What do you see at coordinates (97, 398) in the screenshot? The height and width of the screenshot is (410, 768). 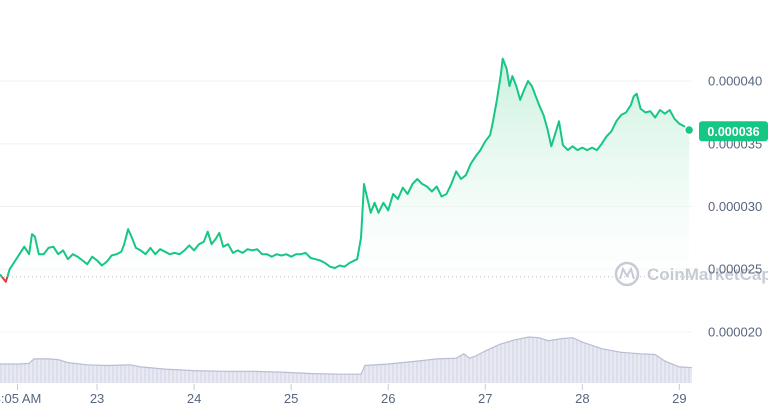 I see `x-tick-label: 23` at bounding box center [97, 398].